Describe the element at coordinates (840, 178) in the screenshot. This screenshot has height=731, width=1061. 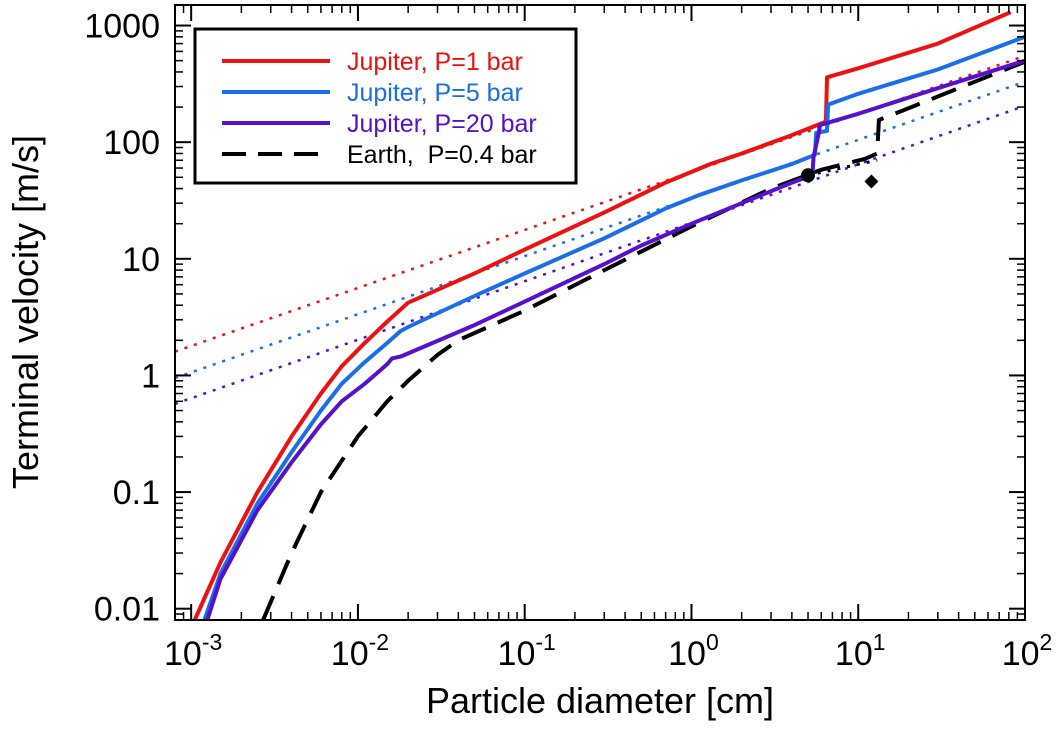
I see `data-markers` at that location.